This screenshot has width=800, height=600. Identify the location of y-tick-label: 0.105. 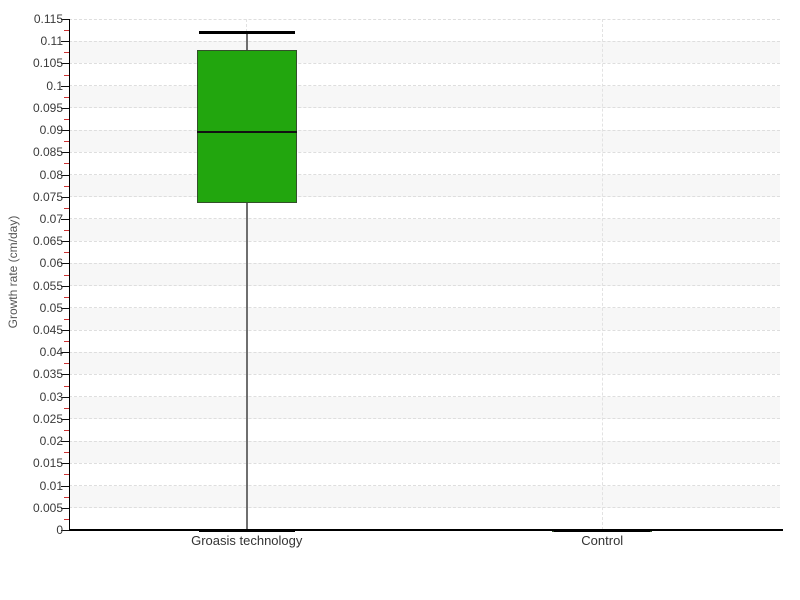
(47, 63).